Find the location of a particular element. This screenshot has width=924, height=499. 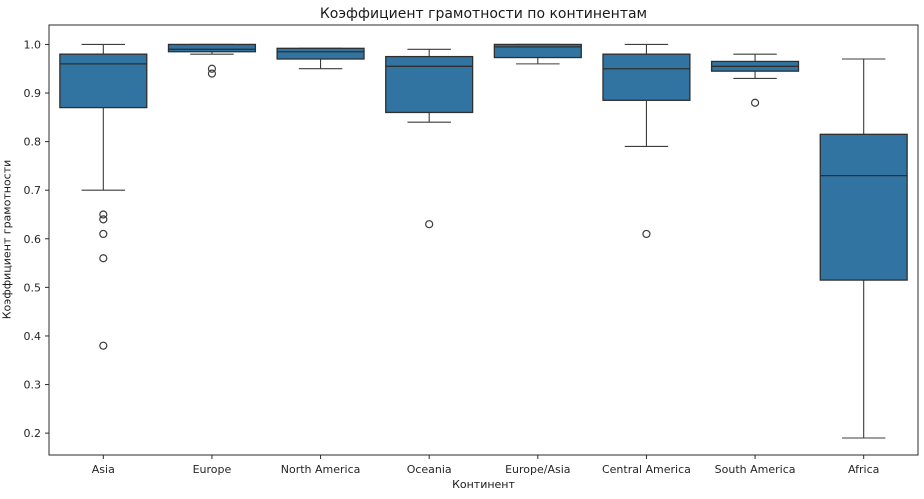

box-group-africa: Africa is located at coordinates (863, 267).